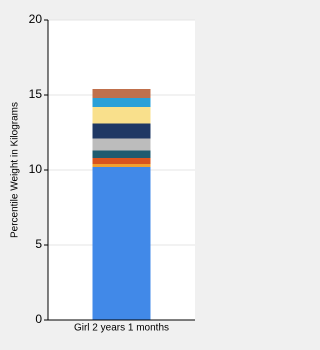 The image size is (320, 350). What do you see at coordinates (38, 244) in the screenshot?
I see `y-tick-label: 5` at bounding box center [38, 244].